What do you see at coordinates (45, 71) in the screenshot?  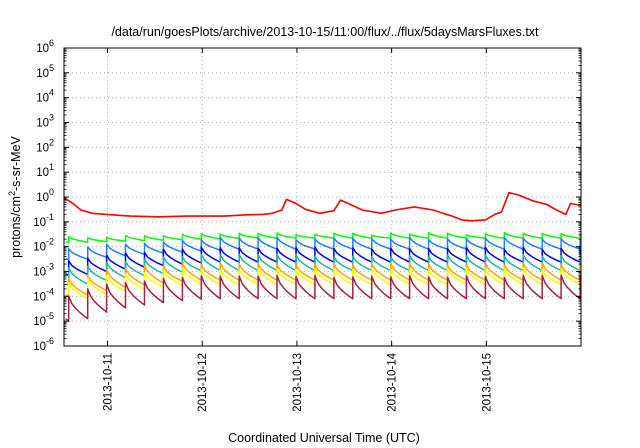 I see `y-tick-label: 10⁵` at bounding box center [45, 71].